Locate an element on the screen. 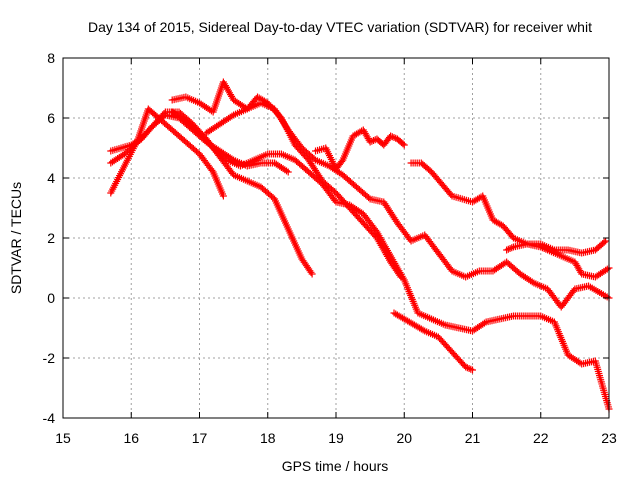  x-tick-label: 15 is located at coordinates (63, 438).